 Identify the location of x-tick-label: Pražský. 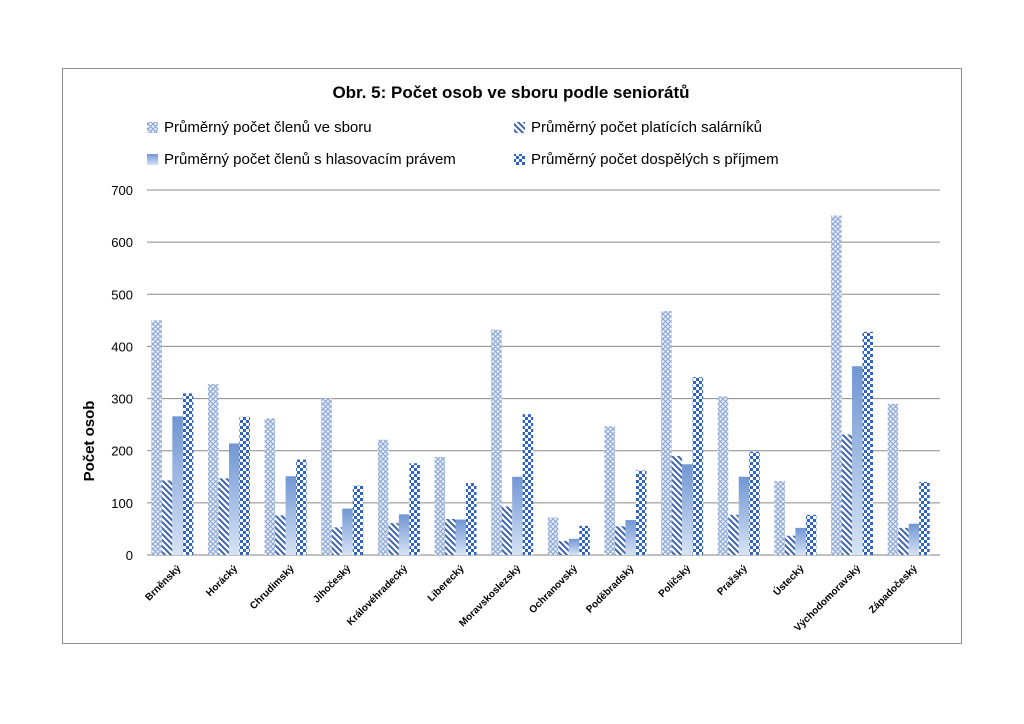
(732, 580).